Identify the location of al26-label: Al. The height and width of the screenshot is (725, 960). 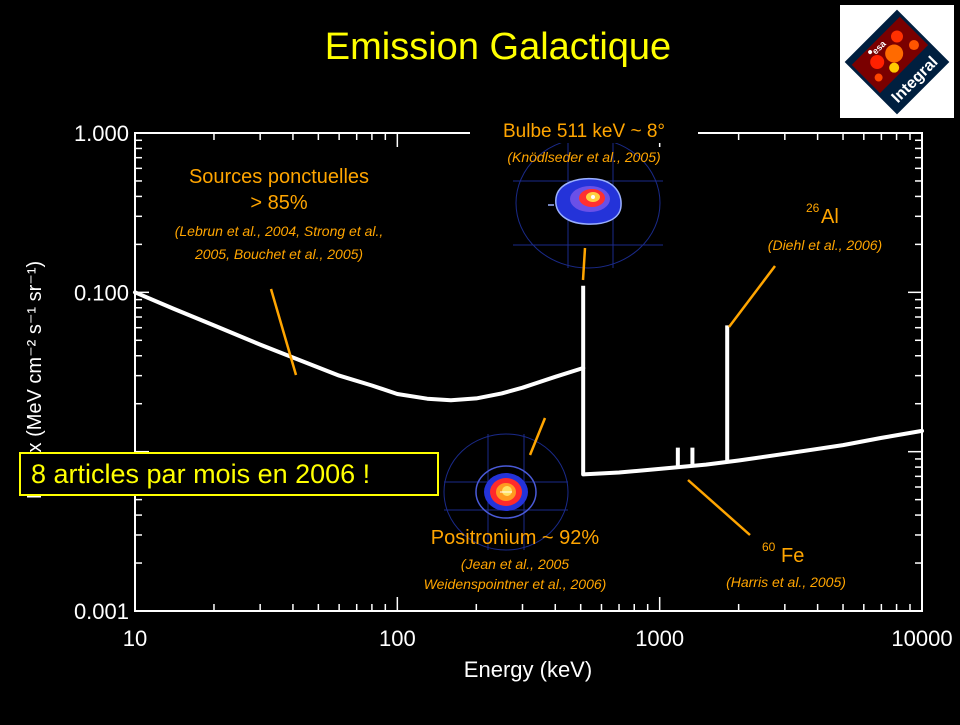
(830, 217).